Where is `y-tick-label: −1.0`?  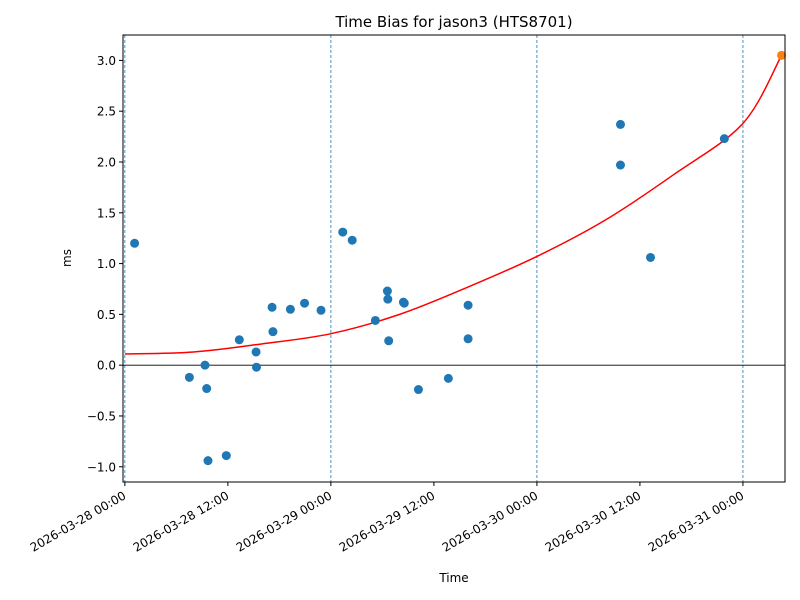 y-tick-label: −1.0 is located at coordinates (101, 467).